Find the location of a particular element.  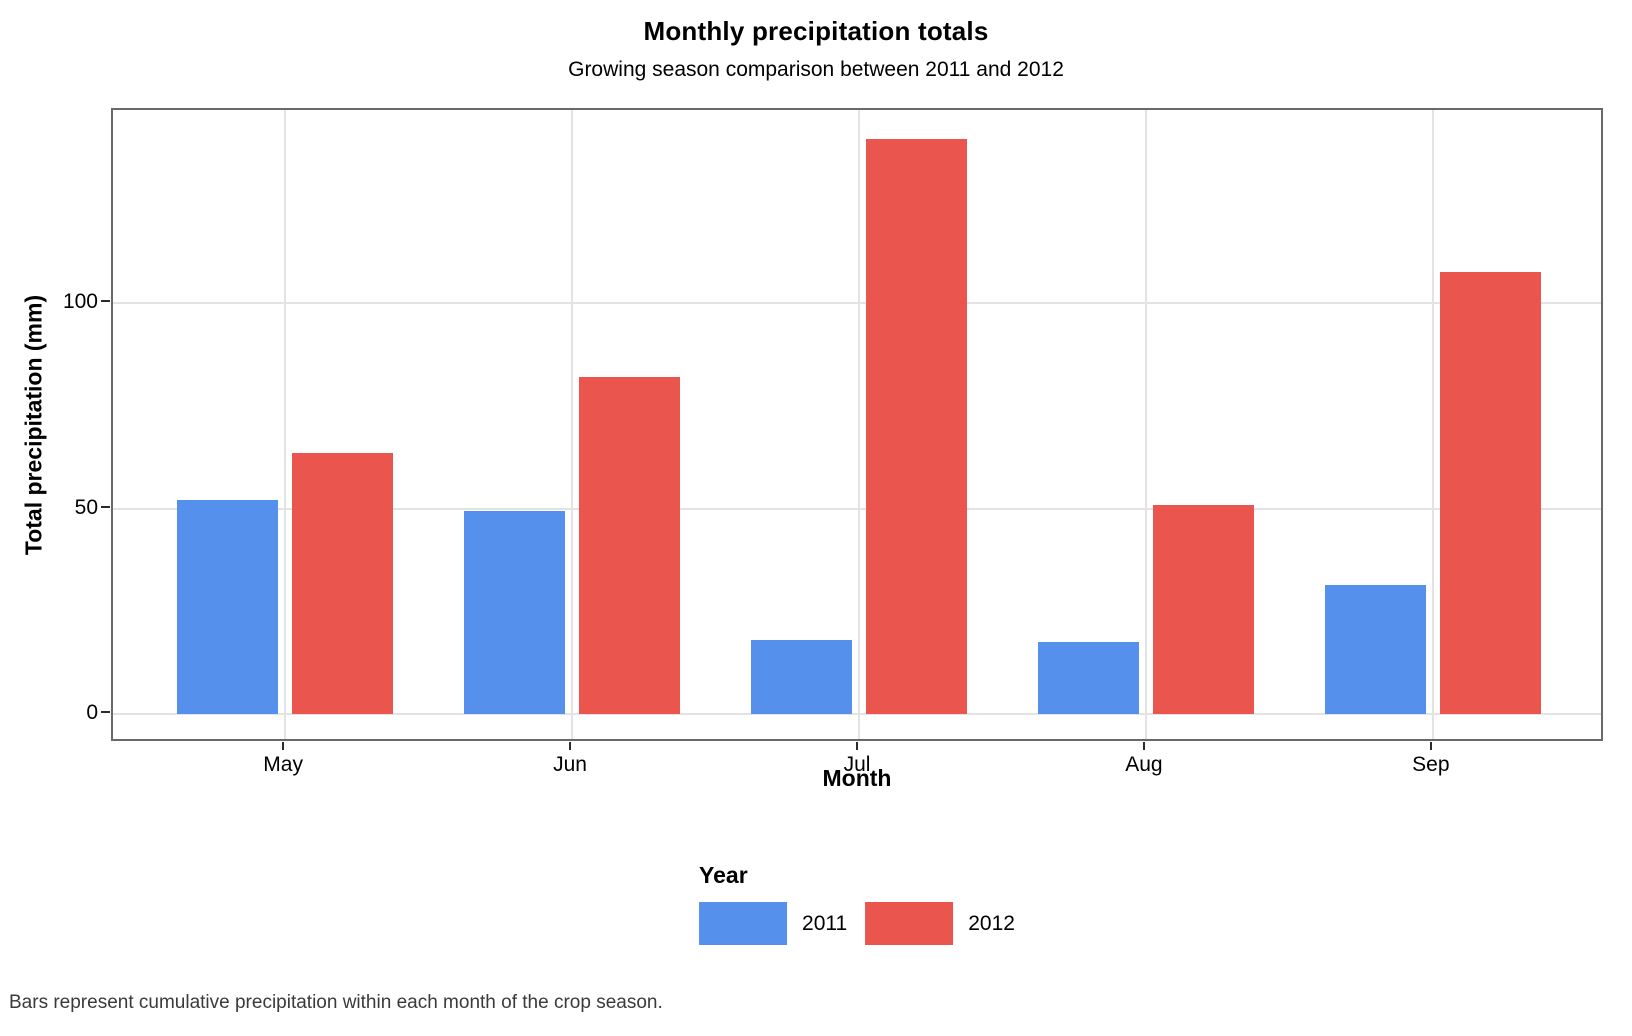

bar-2012-aug is located at coordinates (1203, 609).